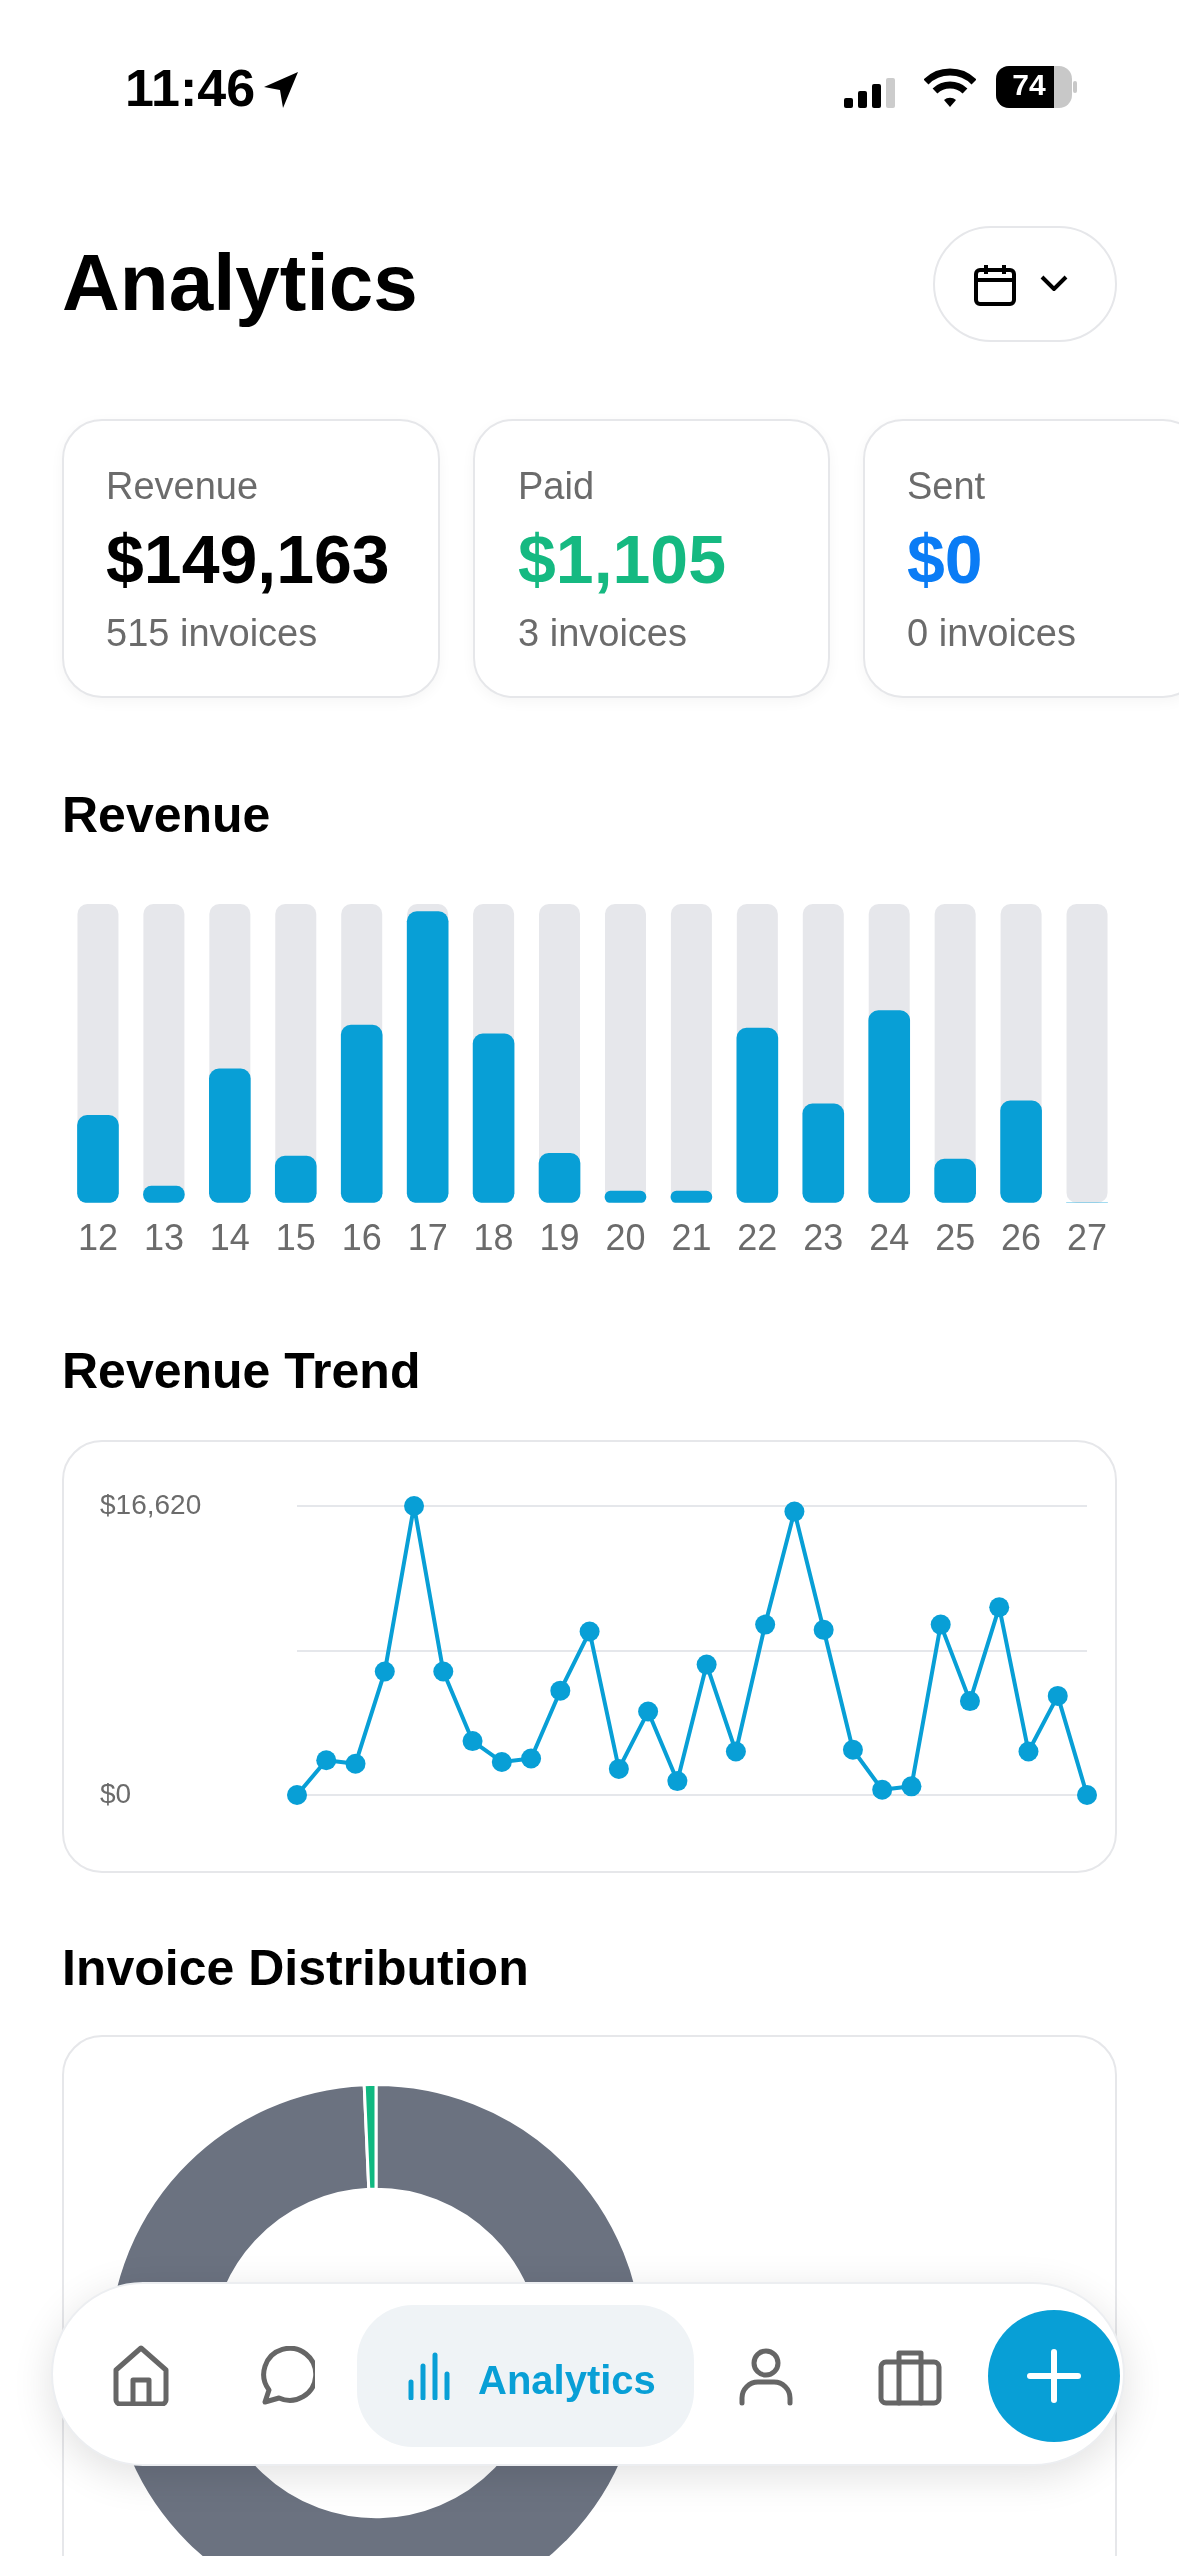 The image size is (1179, 2556). I want to click on x-tick-label: 23, so click(823, 1238).